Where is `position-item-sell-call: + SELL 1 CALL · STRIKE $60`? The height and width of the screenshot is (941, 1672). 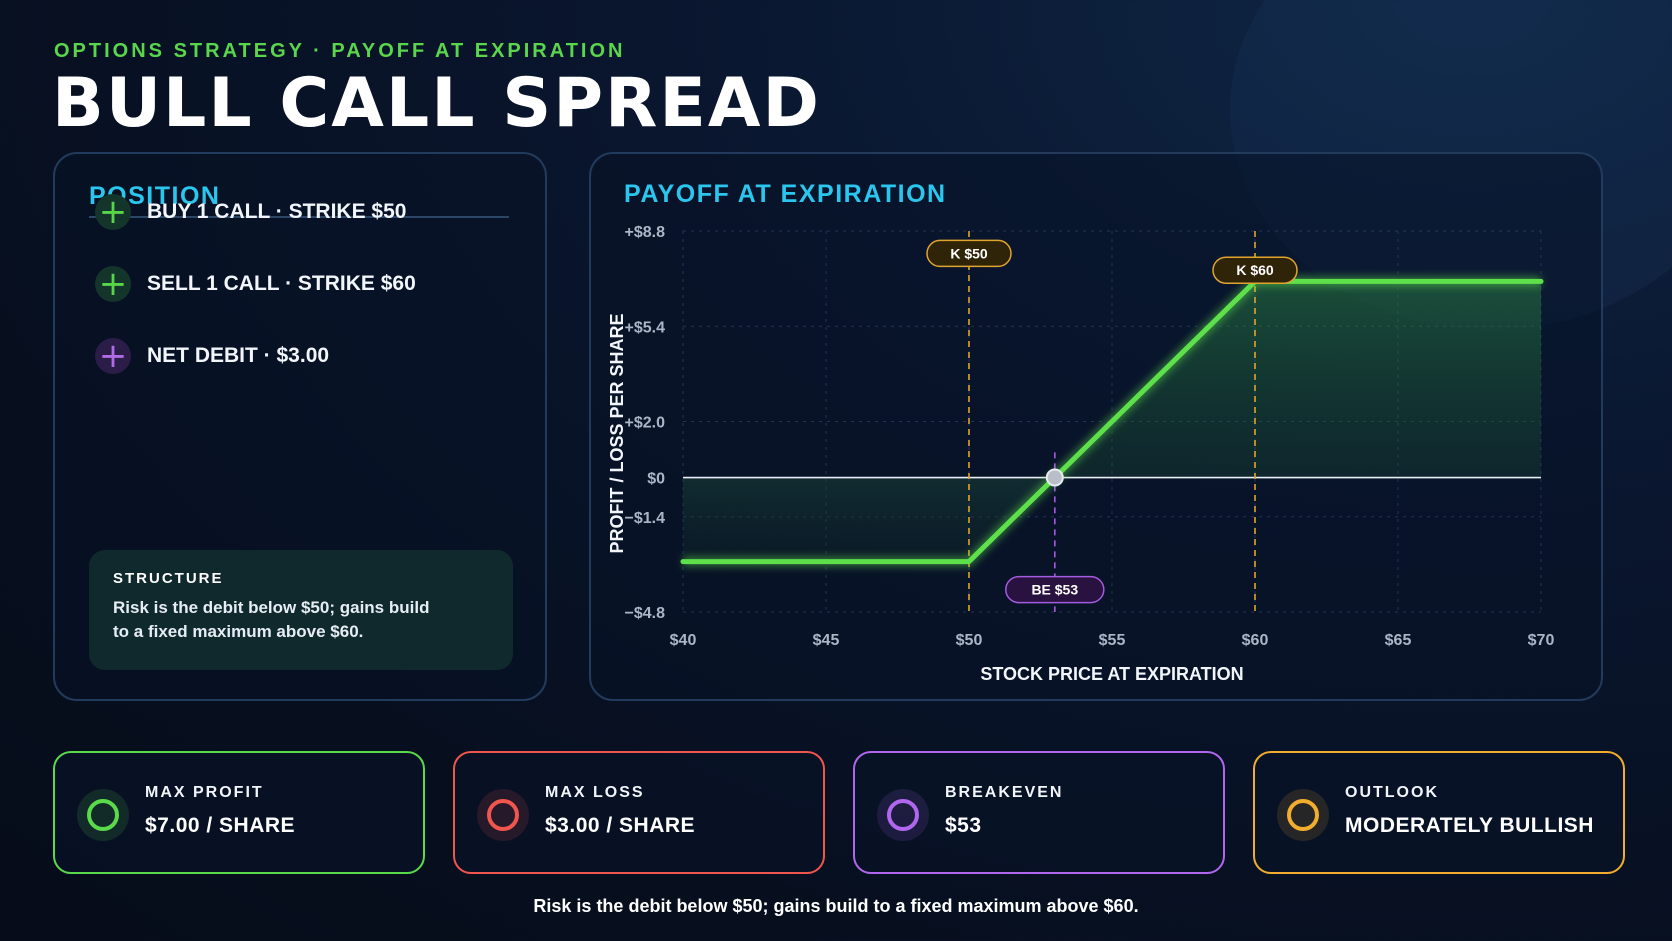
position-item-sell-call: + SELL 1 CALL · STRIKE $60 is located at coordinates (255, 284).